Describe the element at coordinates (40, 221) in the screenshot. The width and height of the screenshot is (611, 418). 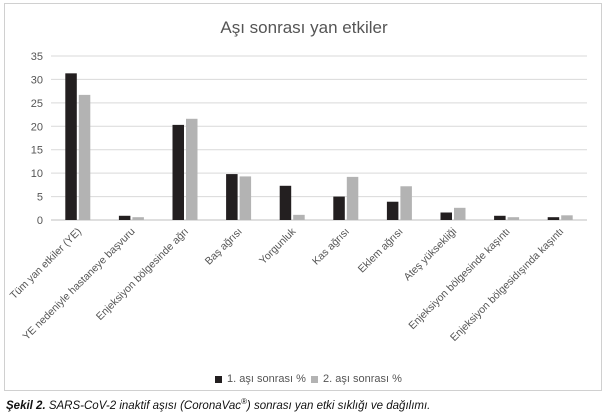
I see `y-tick-label: 0` at that location.